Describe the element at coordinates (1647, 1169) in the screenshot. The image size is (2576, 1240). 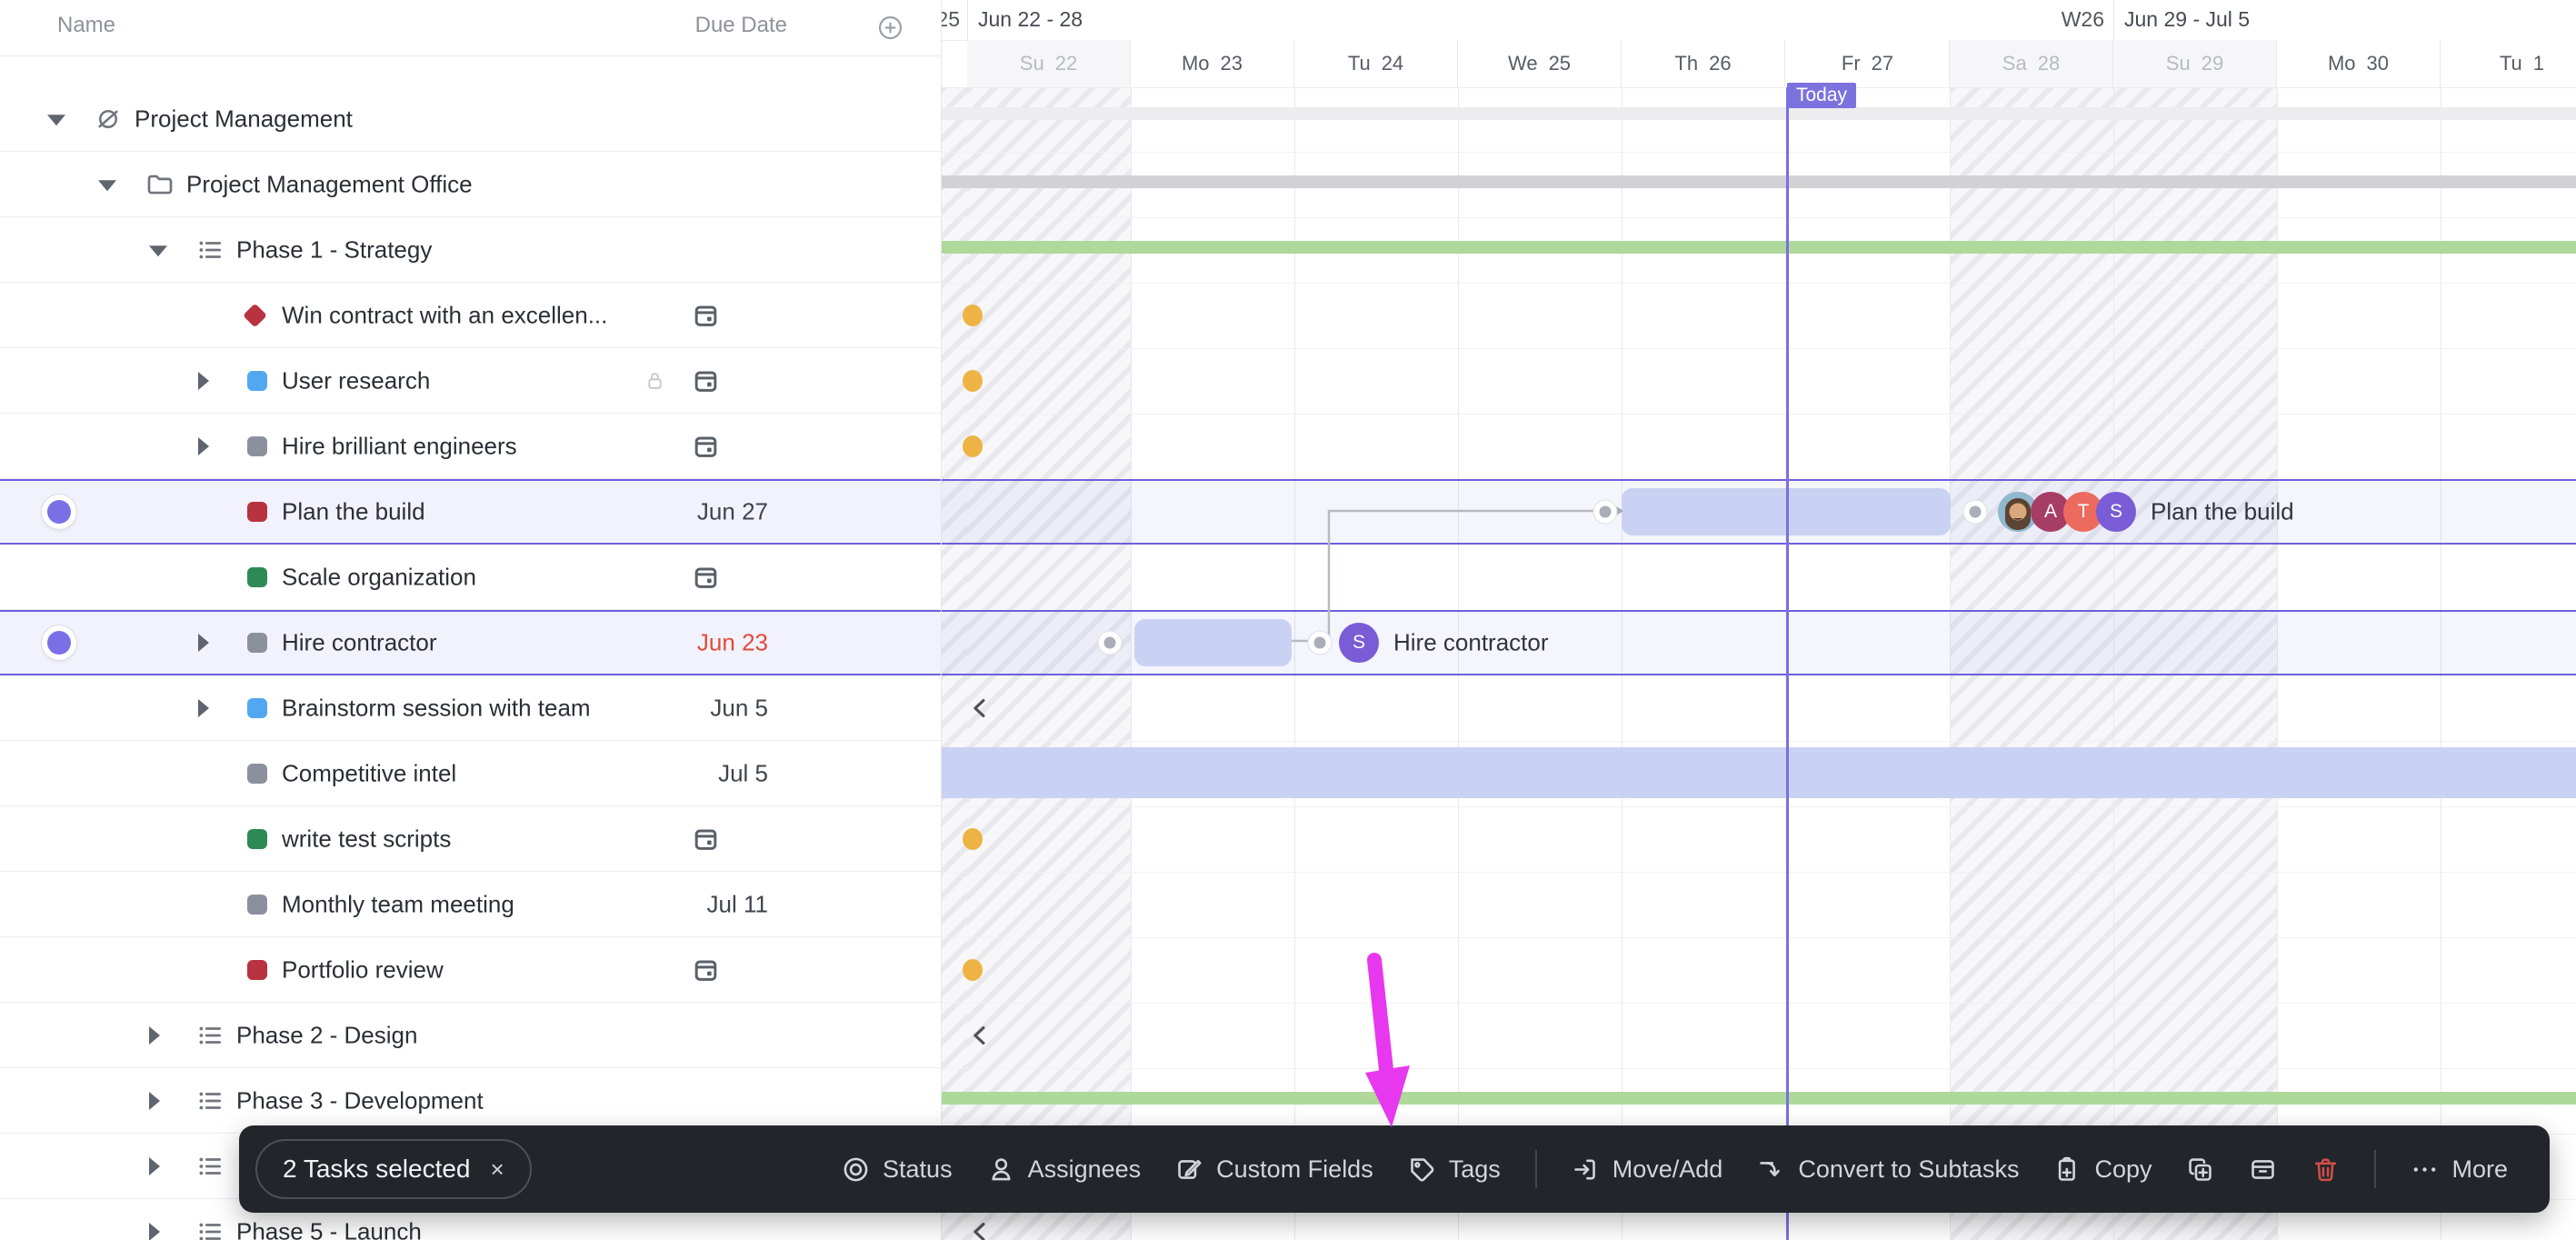
I see `toolbar-action-move-add: Move/Add` at that location.